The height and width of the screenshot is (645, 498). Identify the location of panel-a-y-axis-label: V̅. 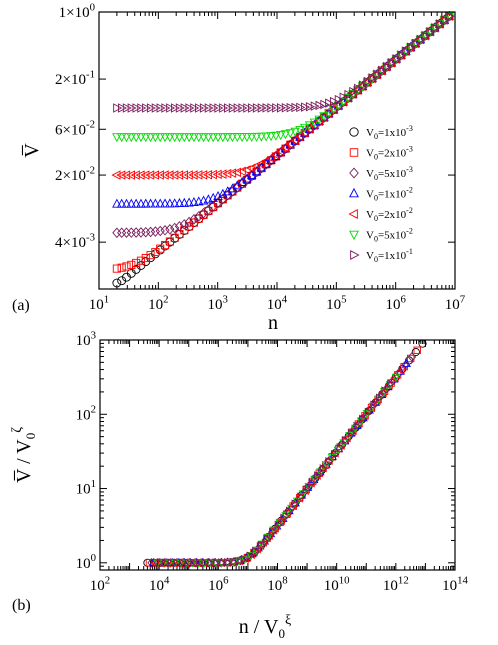
(32, 150).